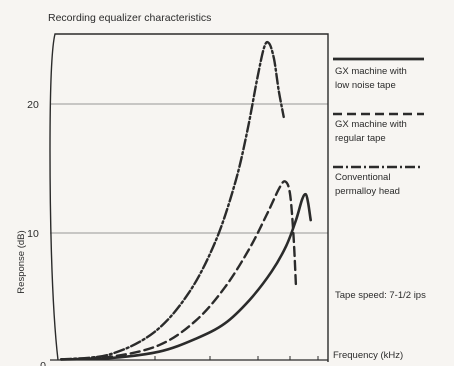 The height and width of the screenshot is (366, 454). I want to click on legend-label-regular-line1: GX machine with, so click(371, 124).